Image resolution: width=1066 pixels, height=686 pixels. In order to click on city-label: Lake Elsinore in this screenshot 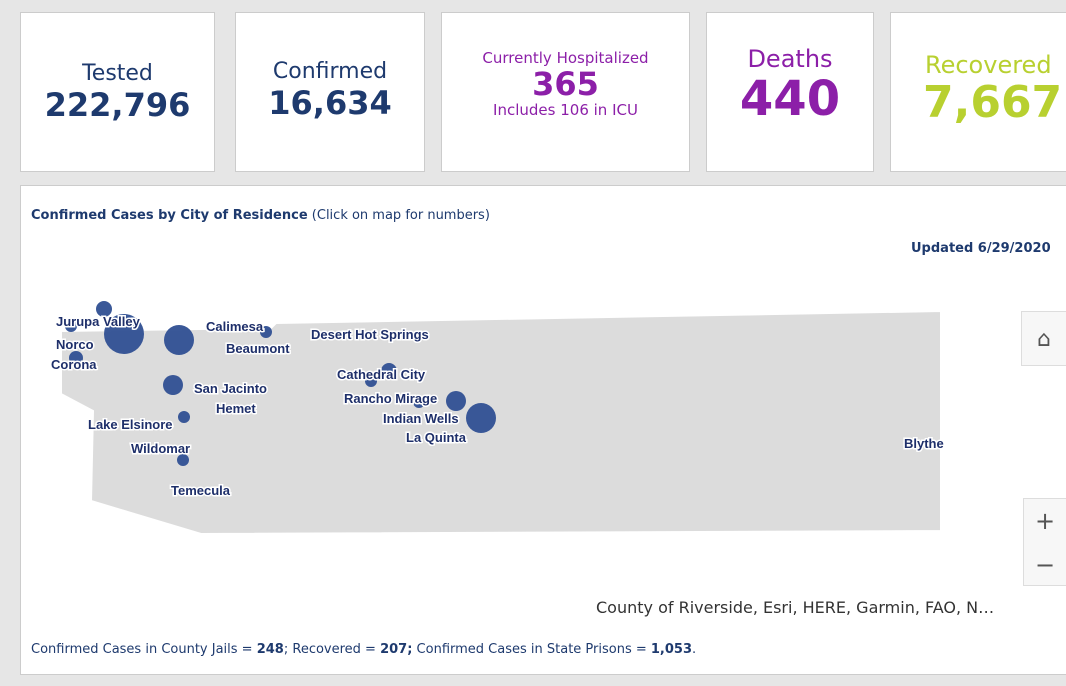, I will do `click(130, 424)`.